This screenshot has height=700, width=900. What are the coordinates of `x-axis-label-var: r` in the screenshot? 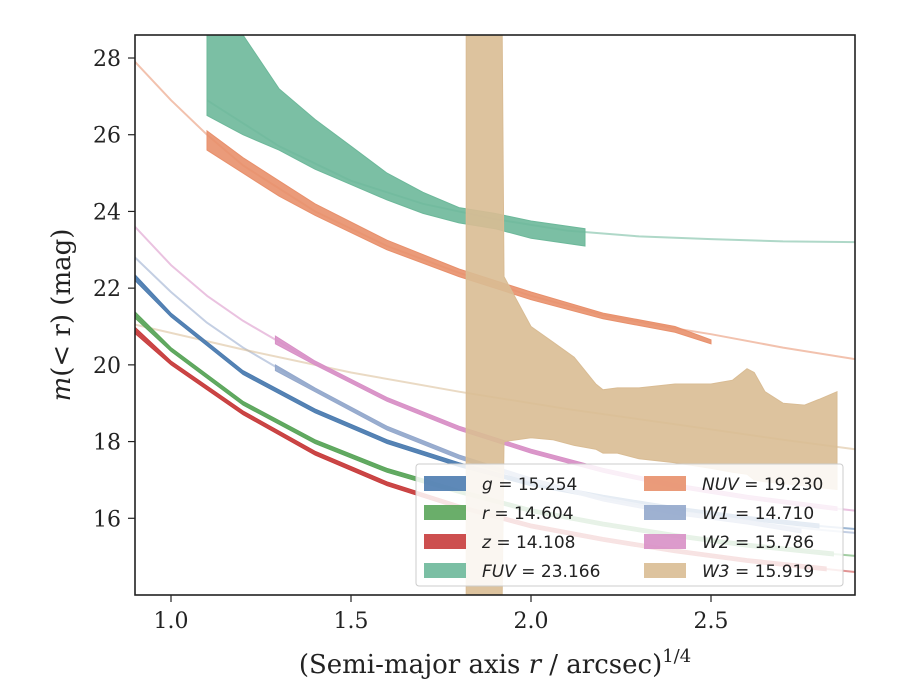 It's located at (536, 665).